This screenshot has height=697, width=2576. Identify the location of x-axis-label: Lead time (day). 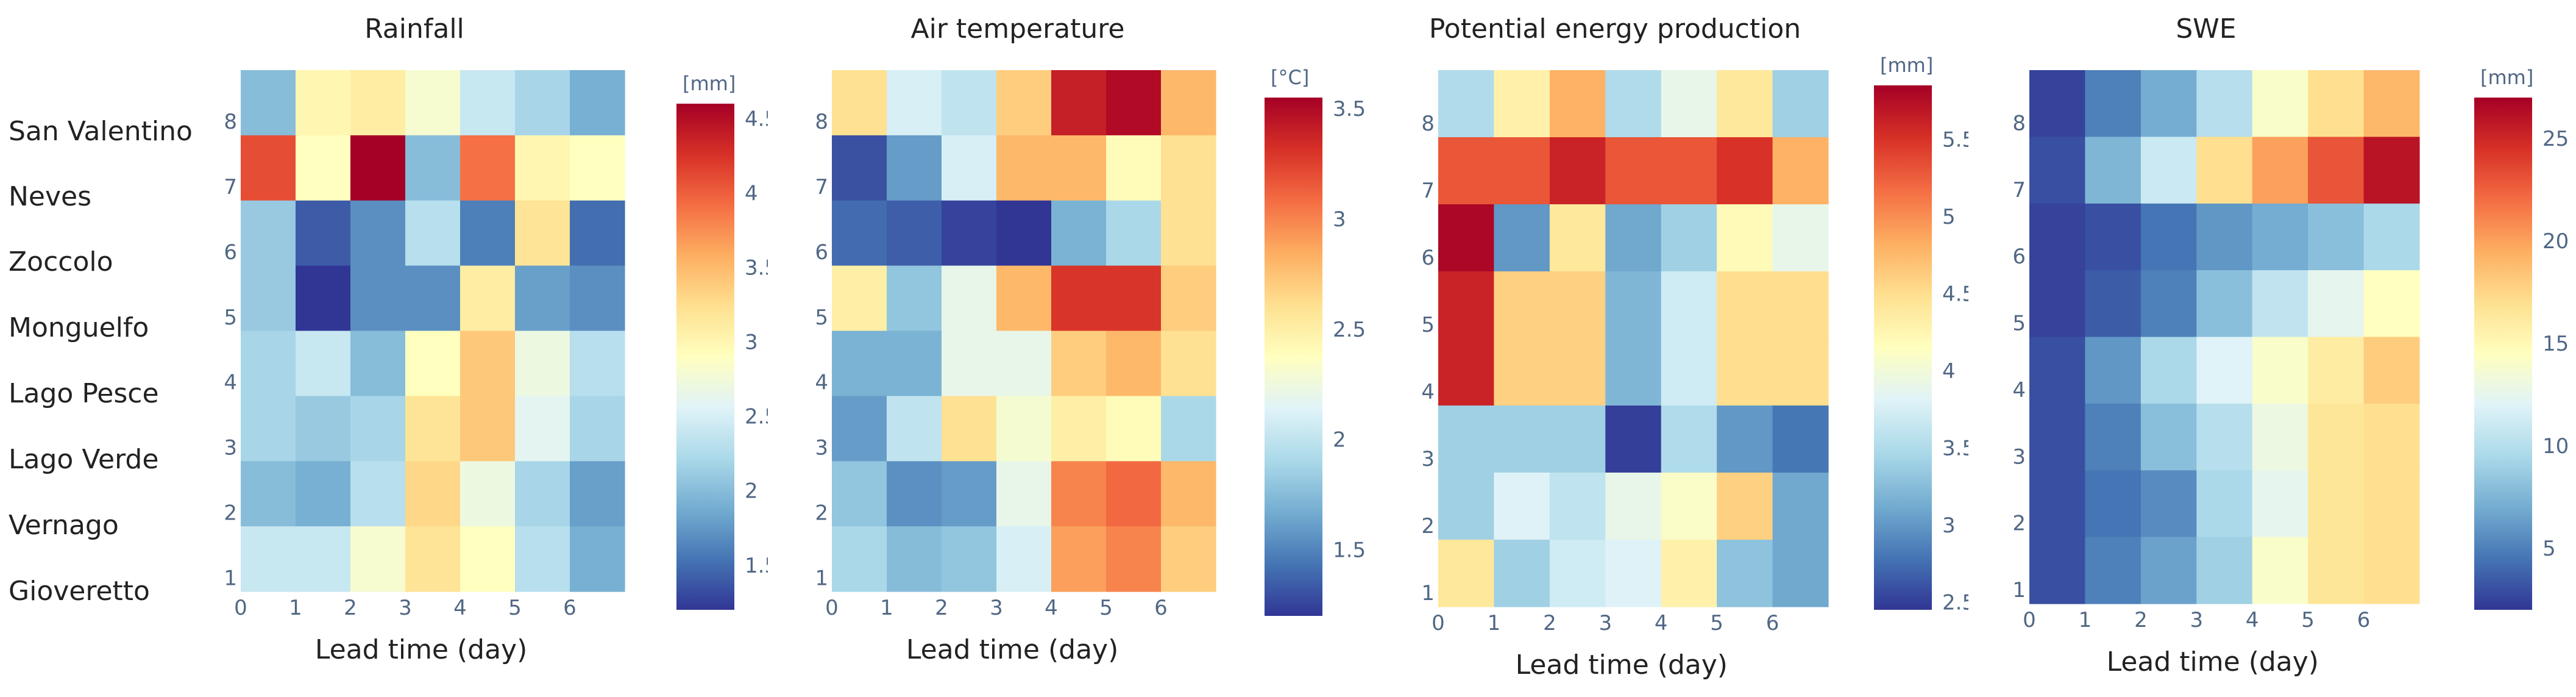
(1012, 649).